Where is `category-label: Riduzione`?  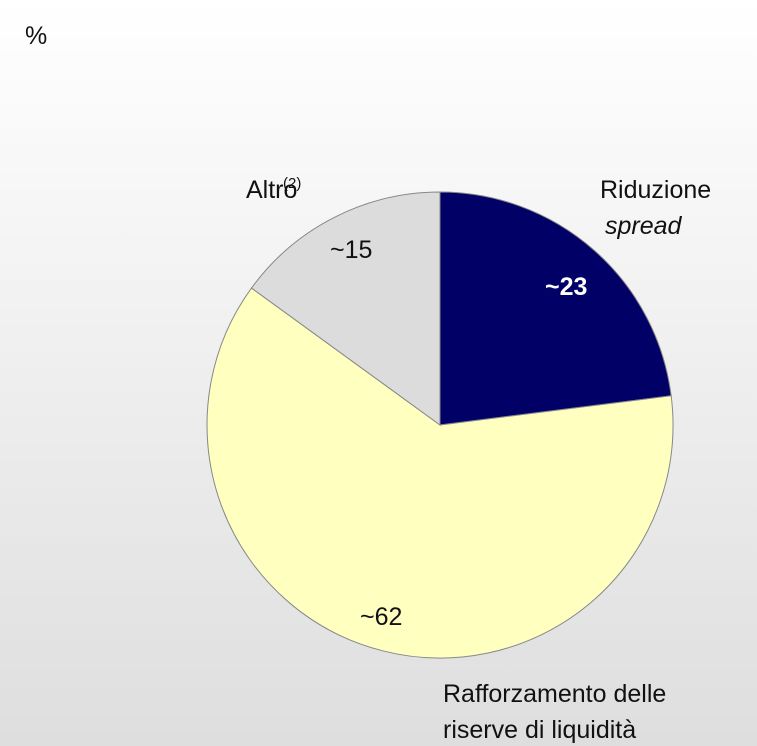
category-label: Riduzione is located at coordinates (655, 190).